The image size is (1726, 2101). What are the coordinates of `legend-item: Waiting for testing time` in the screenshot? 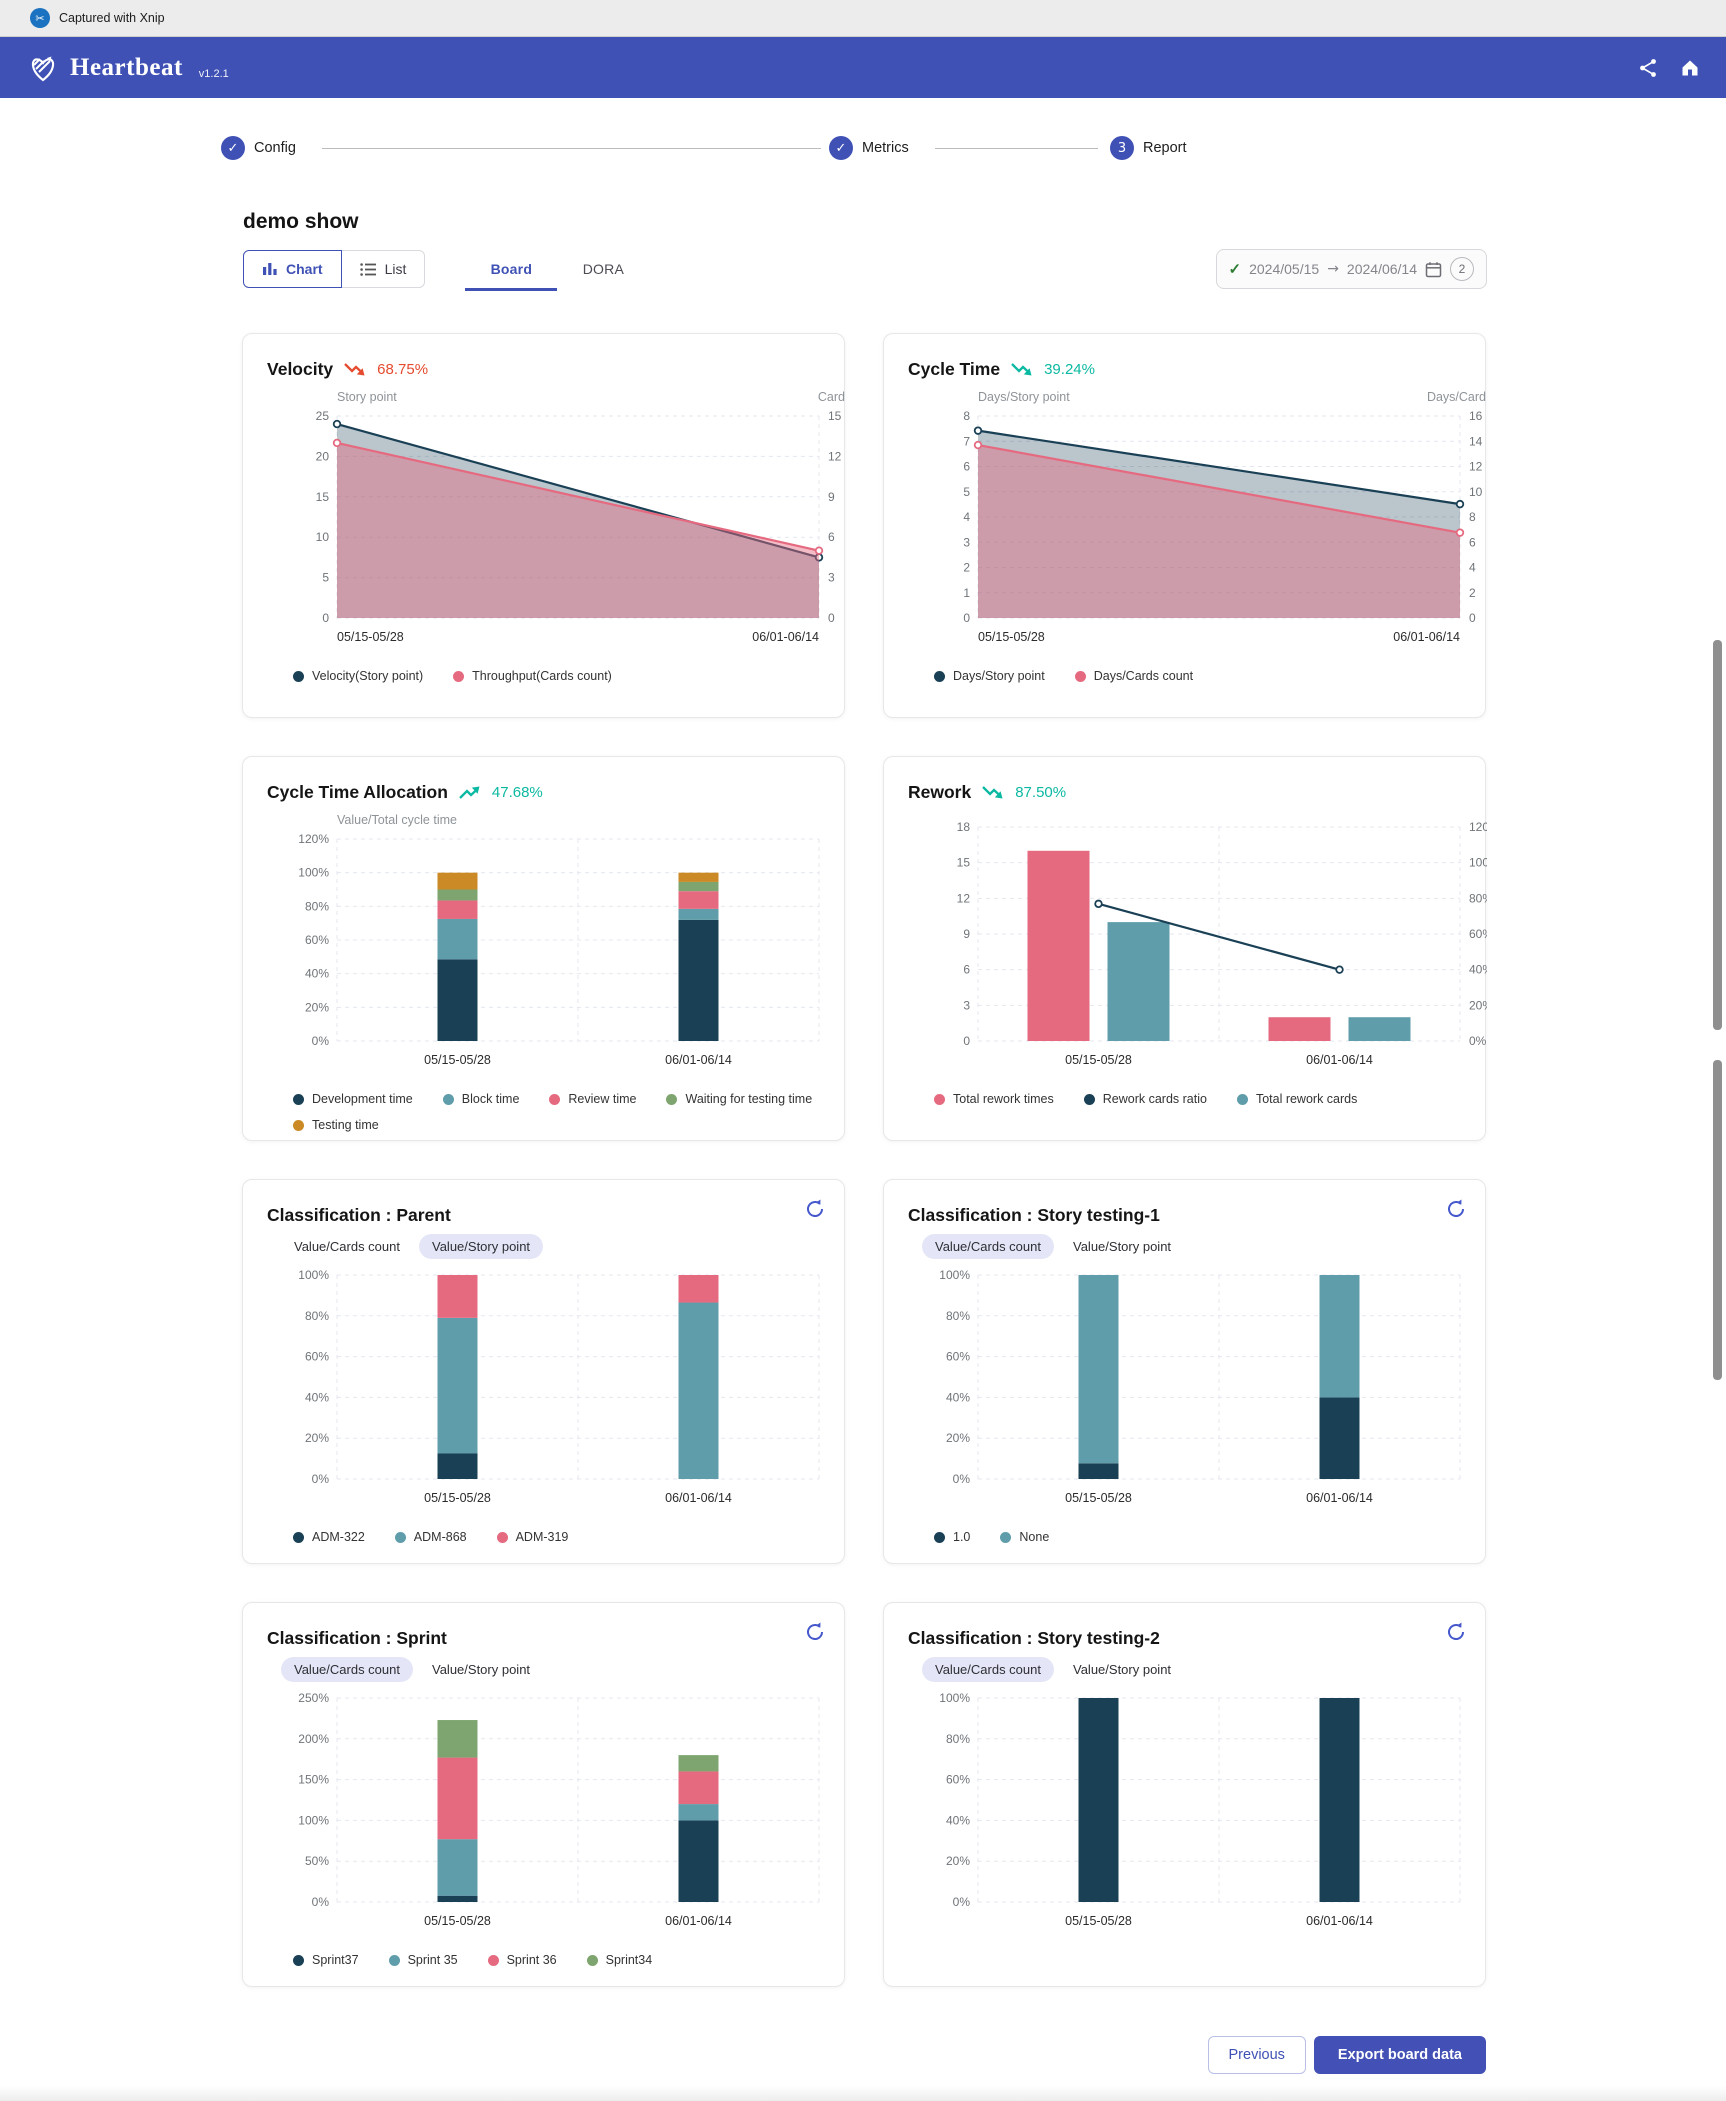 It's located at (739, 1099).